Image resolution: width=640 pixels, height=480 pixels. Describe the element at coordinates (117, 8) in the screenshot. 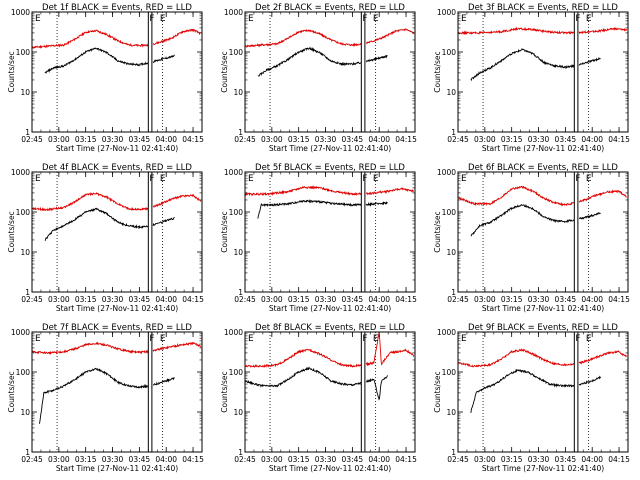

I see `chart-title: Det 1f BLACK = Events, RED = LLD` at that location.